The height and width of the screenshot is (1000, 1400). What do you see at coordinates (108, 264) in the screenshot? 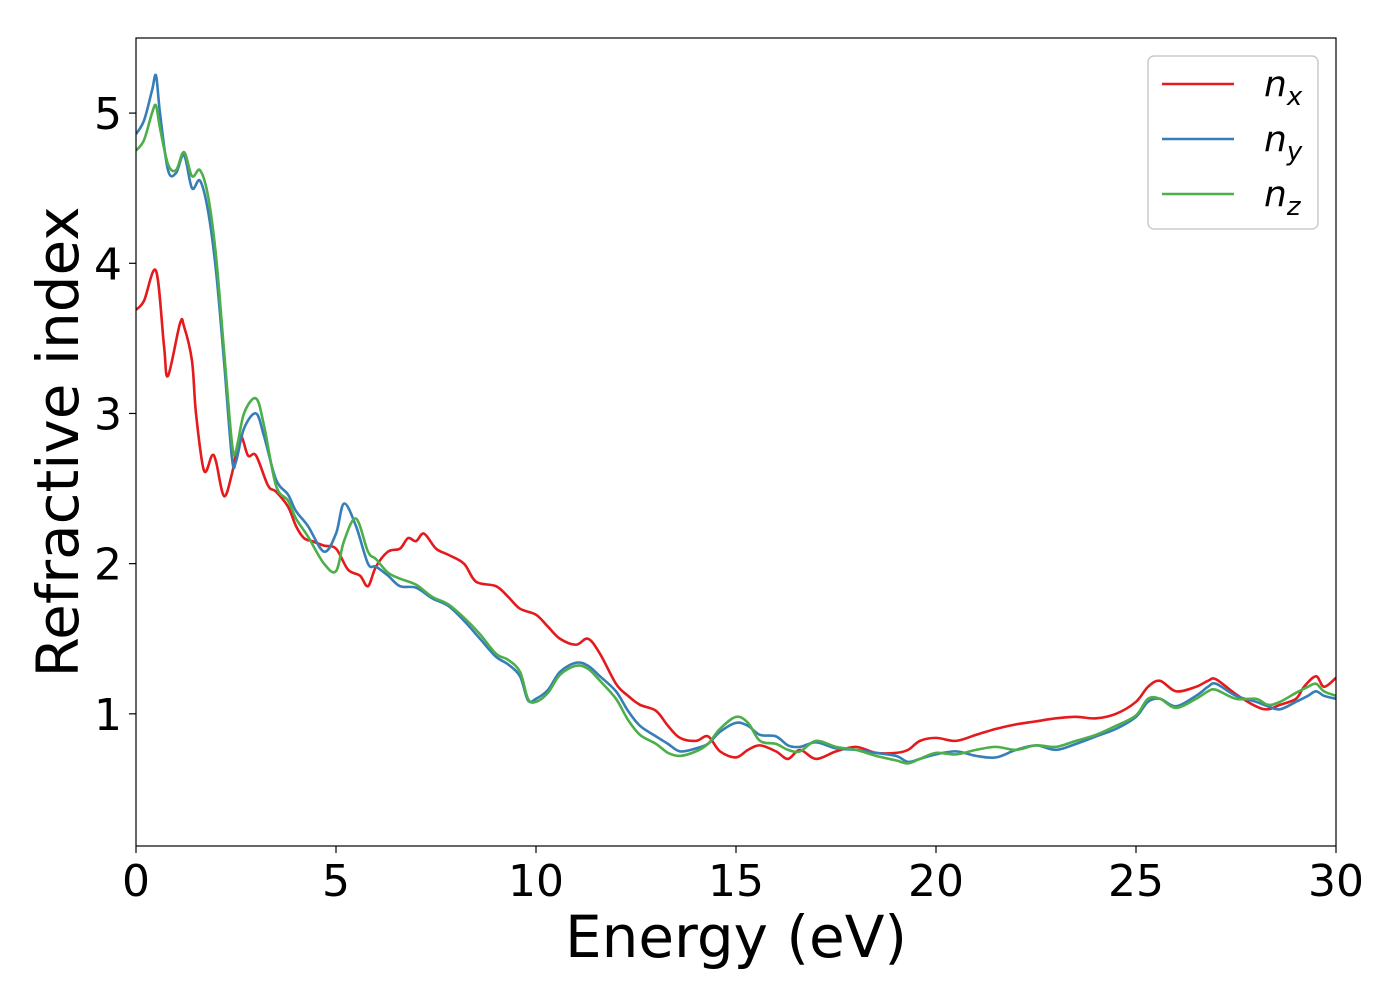
I see `y-tick-label: 4` at bounding box center [108, 264].